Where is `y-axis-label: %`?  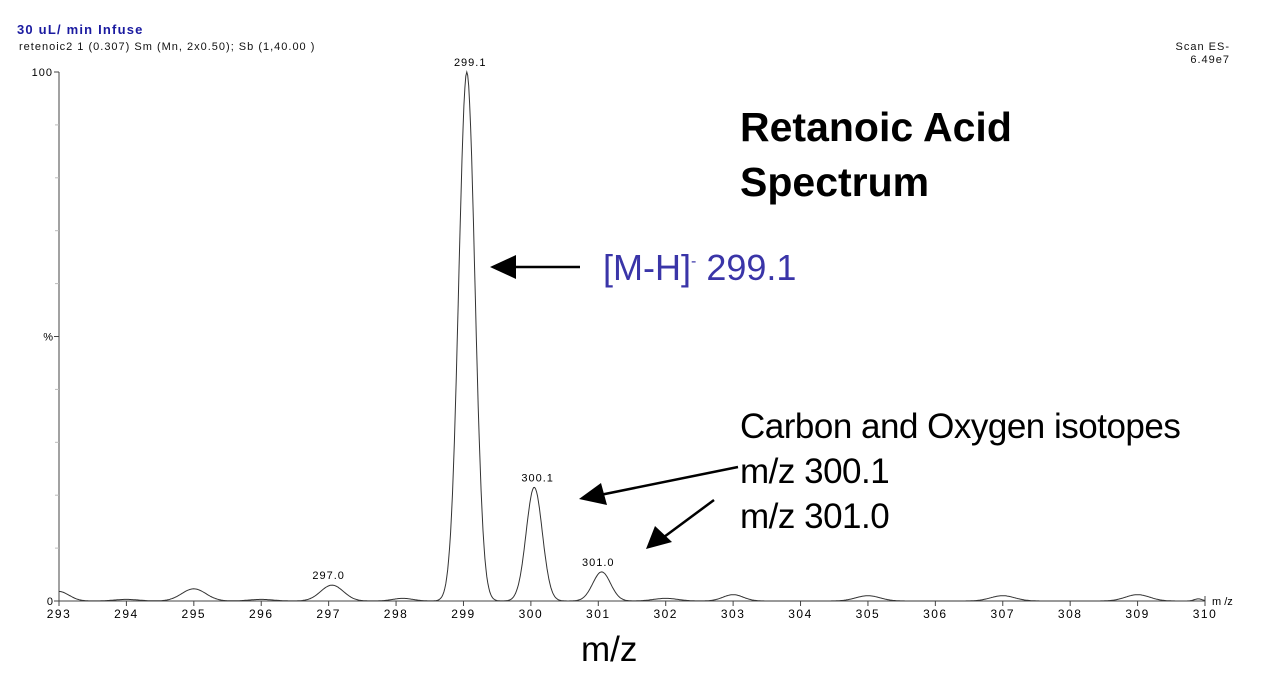 y-axis-label: % is located at coordinates (48, 338).